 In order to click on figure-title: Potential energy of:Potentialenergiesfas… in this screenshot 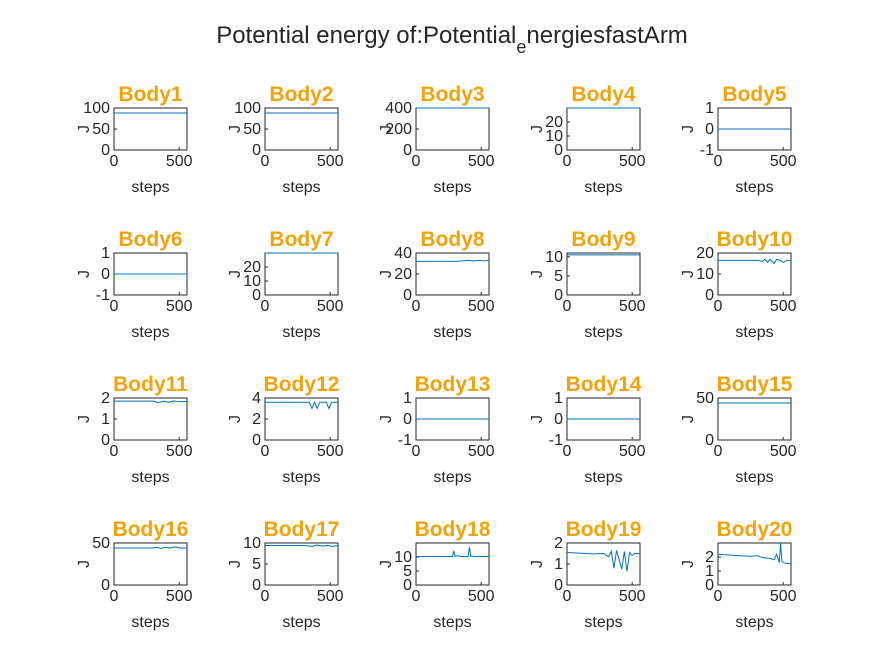, I will do `click(452, 39)`.